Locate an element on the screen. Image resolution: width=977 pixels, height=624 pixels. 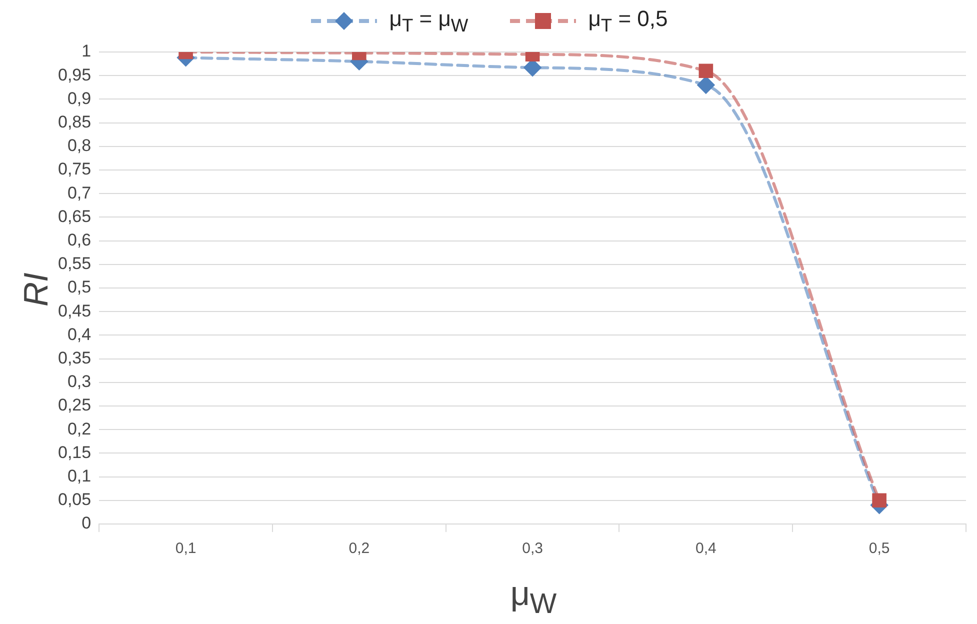
y-tick-label: 0,1 is located at coordinates (79, 476).